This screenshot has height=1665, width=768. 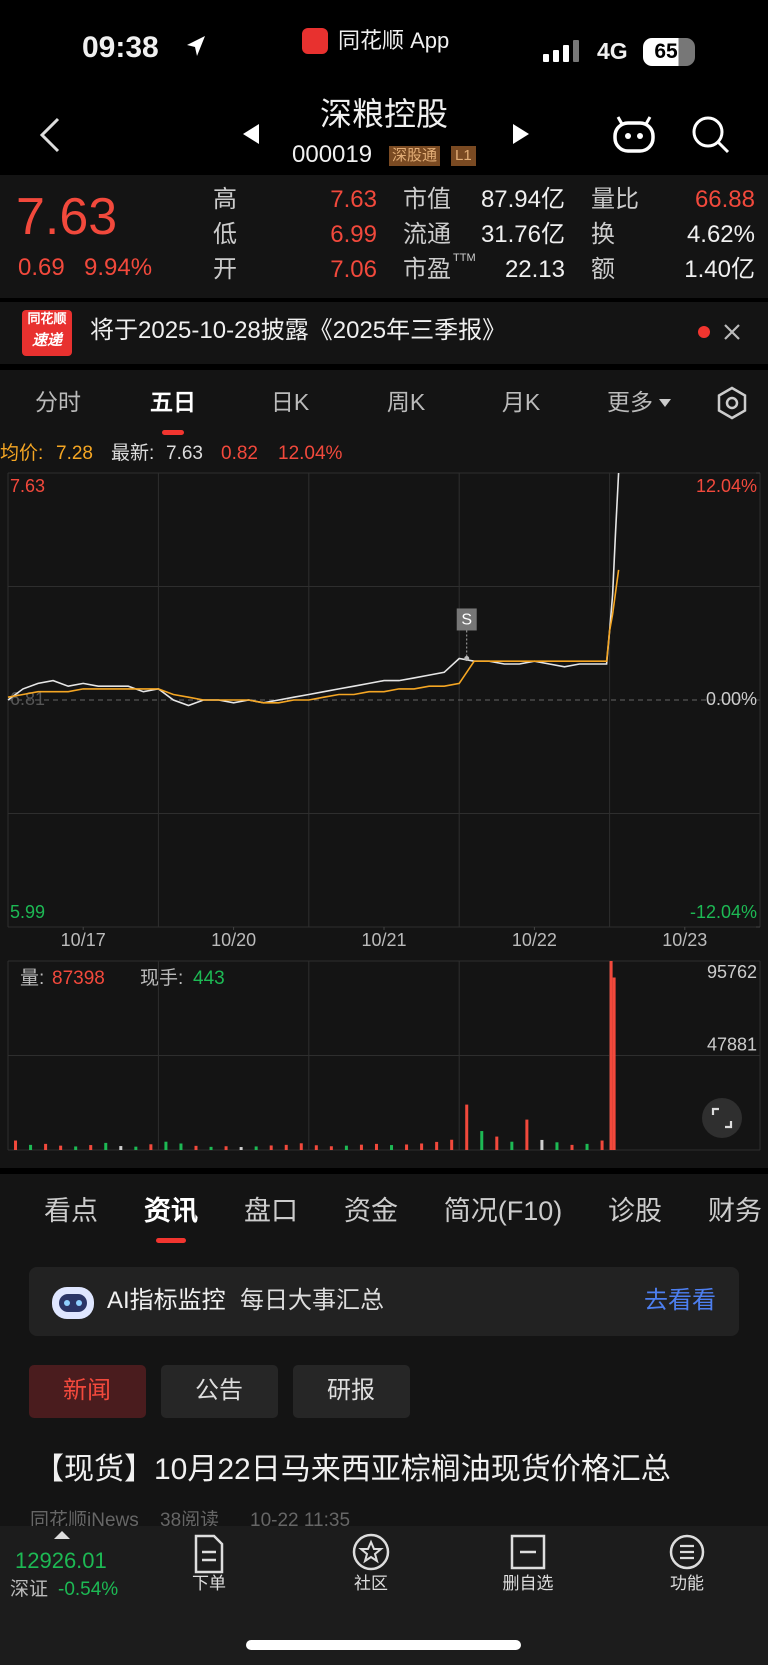 What do you see at coordinates (352, 1469) in the screenshot?
I see `news-title: 【现货】10月22日马来西亚棕榈油现货价格汇总` at bounding box center [352, 1469].